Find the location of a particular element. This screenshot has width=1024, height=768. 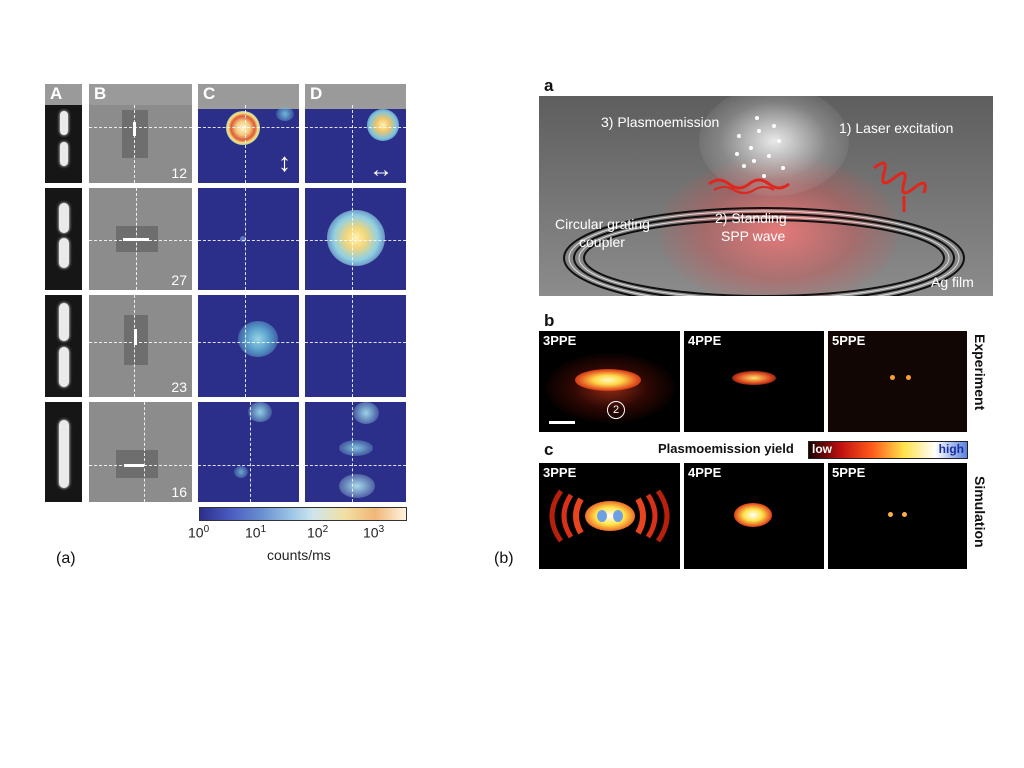

colorbar-tick-1: 10¹ is located at coordinates (256, 532).